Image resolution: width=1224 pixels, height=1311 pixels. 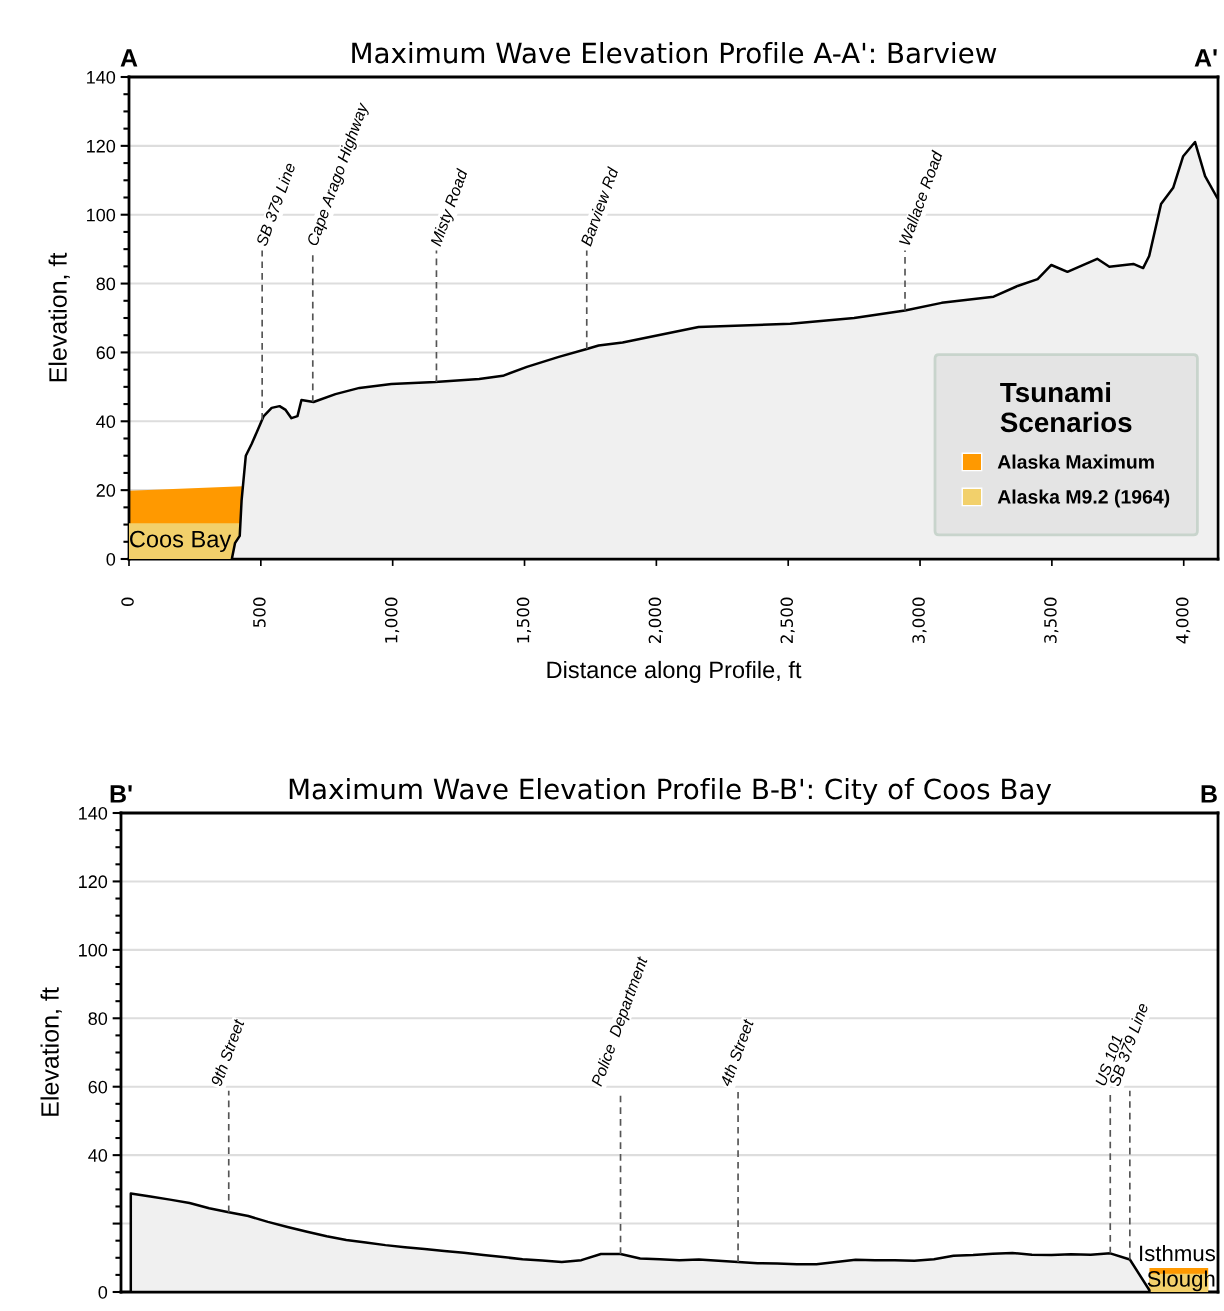 I want to click on ref-line-label: Misty Road, so click(x=450, y=207).